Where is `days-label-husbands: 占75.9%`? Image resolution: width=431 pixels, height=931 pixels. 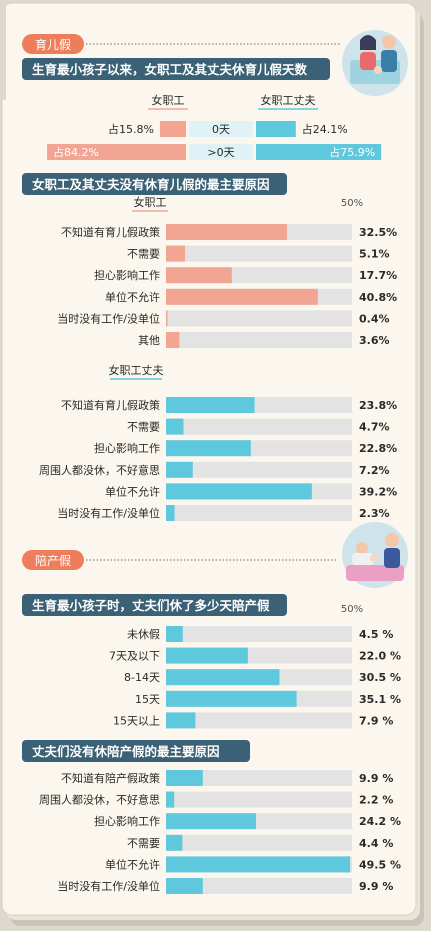 days-label-husbands: 占75.9% is located at coordinates (352, 152).